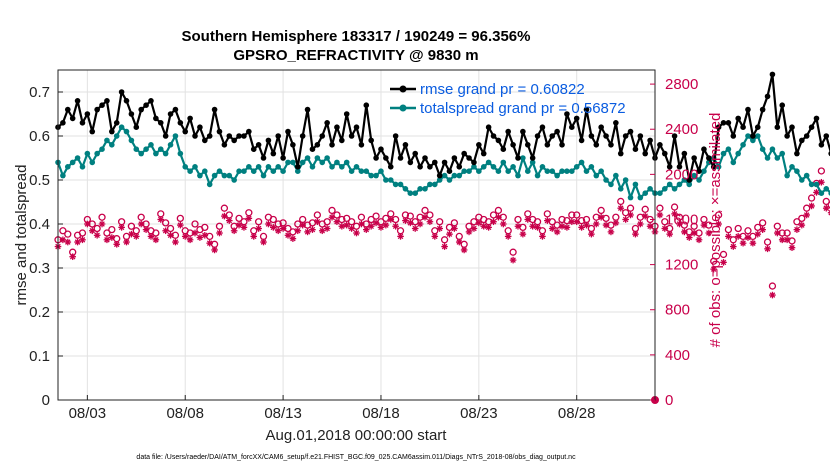 The image size is (830, 470). Describe the element at coordinates (403, 89) in the screenshot. I see `legend-rmse-marker` at that location.